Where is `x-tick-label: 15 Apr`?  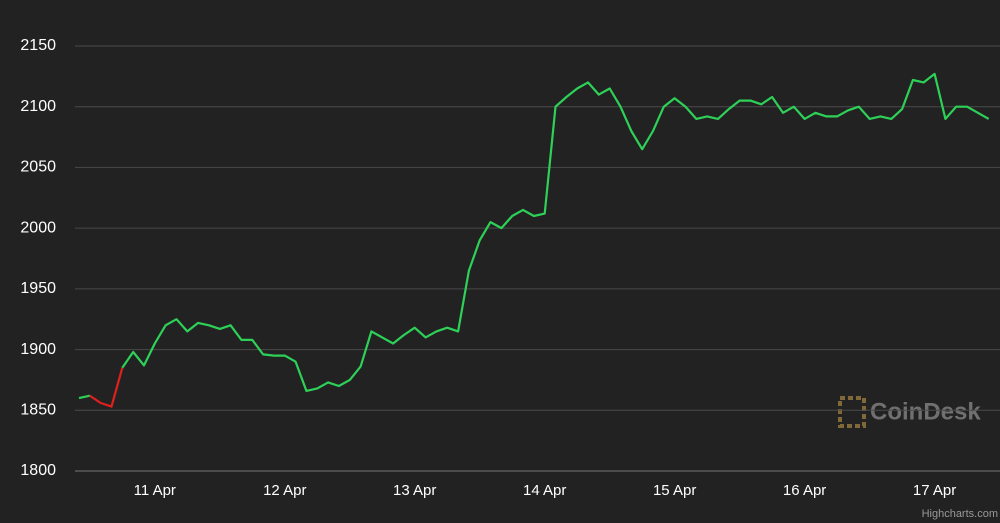
x-tick-label: 15 Apr is located at coordinates (674, 490).